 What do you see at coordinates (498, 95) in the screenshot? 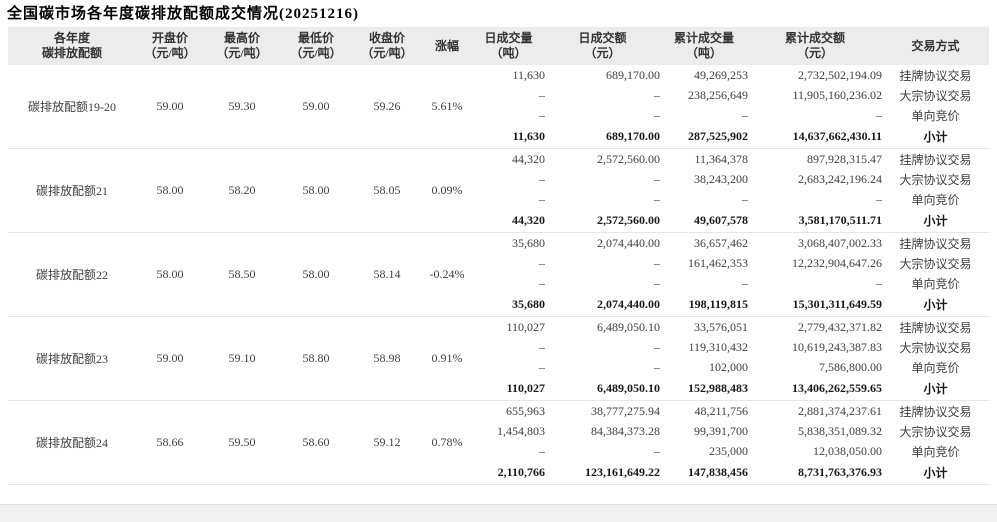
I see `data-row: – – 238,256,649 11,905,160,236.02 大宗协议交易` at bounding box center [498, 95].